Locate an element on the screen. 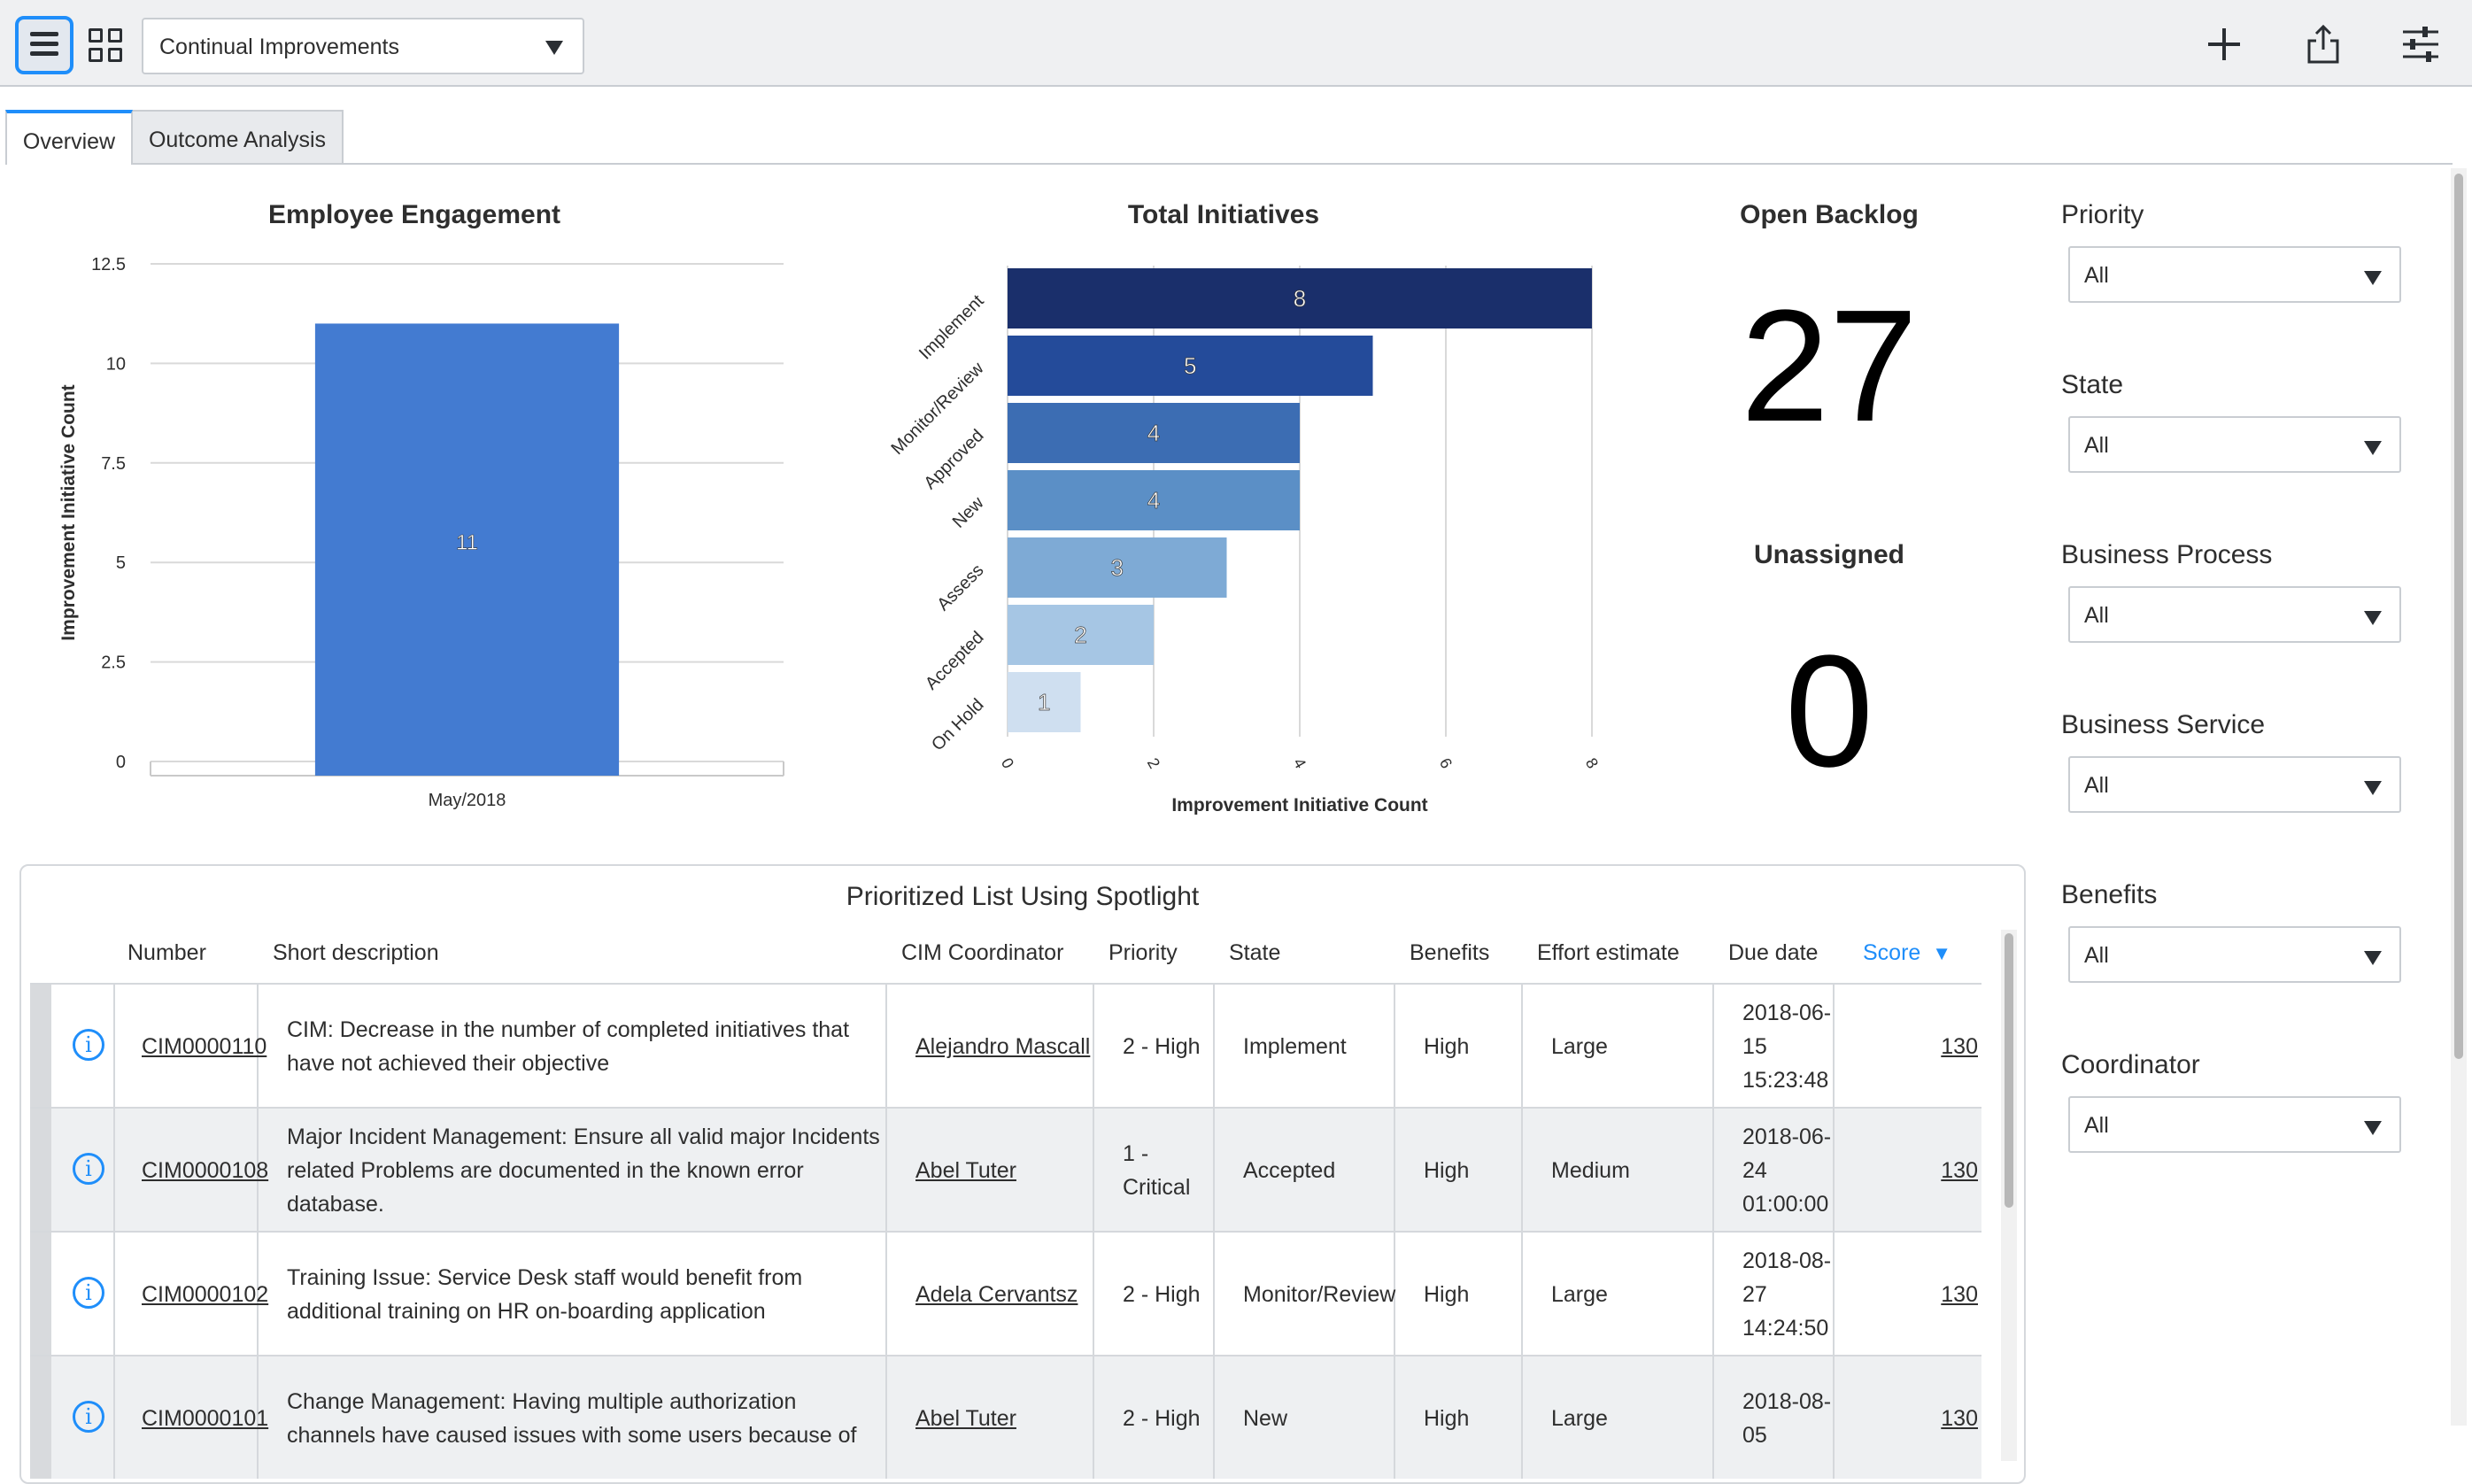 The height and width of the screenshot is (1484, 2472). column-due-date: Due date is located at coordinates (1773, 952).